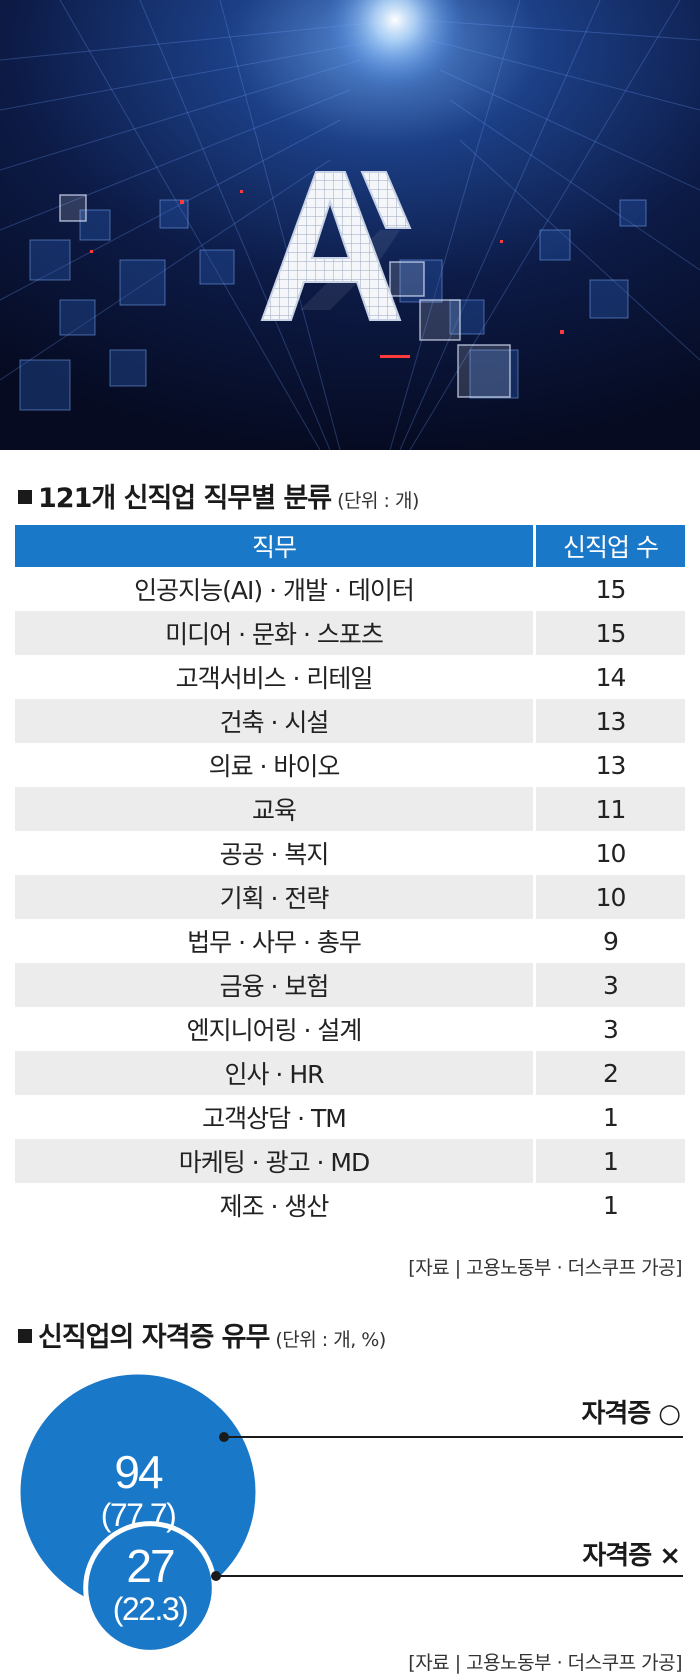 The width and height of the screenshot is (700, 1680). I want to click on job-category-cell: 고객서비스 · 리테일, so click(275, 677).